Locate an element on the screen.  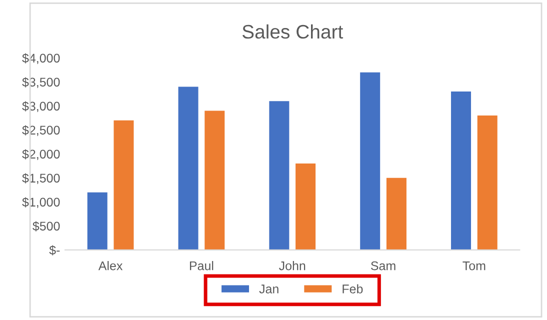
x-tick-label: Alex is located at coordinates (110, 265).